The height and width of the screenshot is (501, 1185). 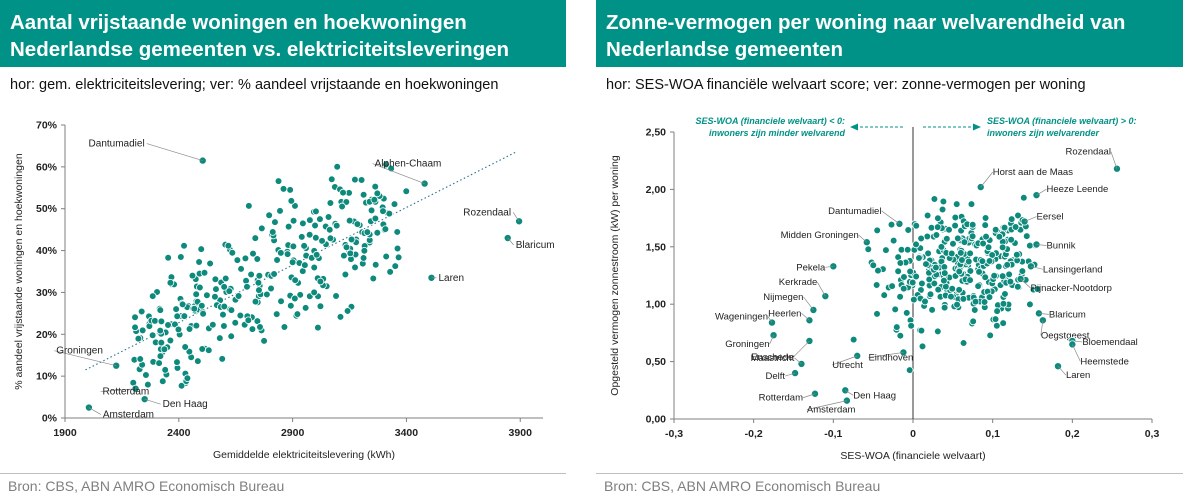 What do you see at coordinates (1088, 152) in the screenshot?
I see `right-point-label: Rozendaal` at bounding box center [1088, 152].